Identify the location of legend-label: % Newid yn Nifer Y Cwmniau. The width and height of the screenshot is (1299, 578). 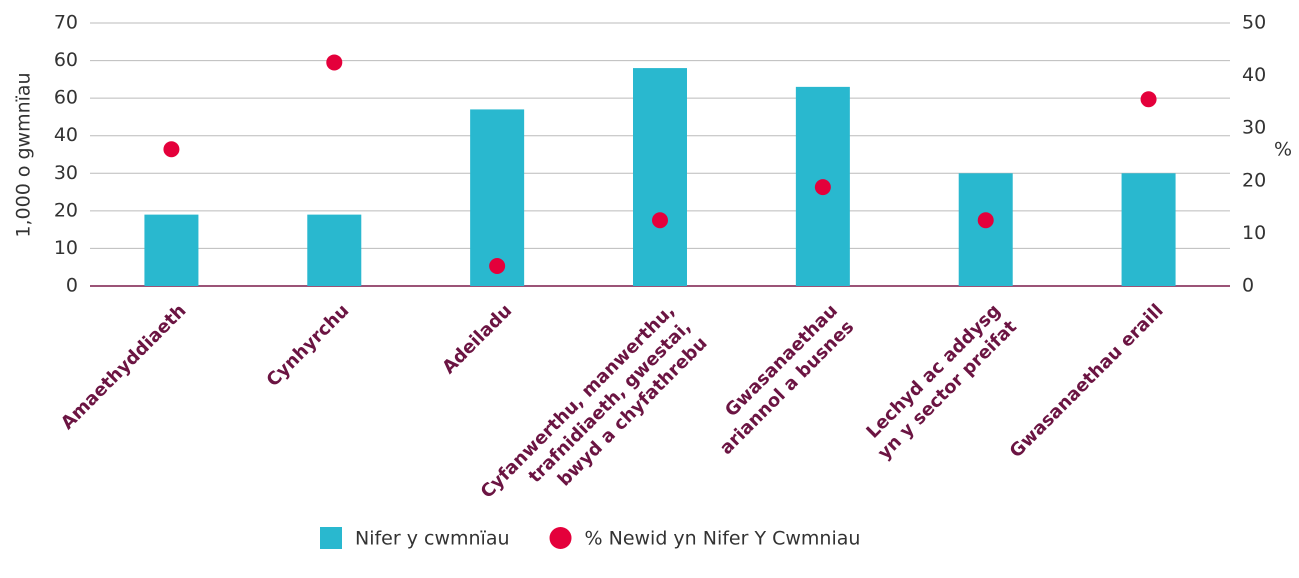
(723, 539).